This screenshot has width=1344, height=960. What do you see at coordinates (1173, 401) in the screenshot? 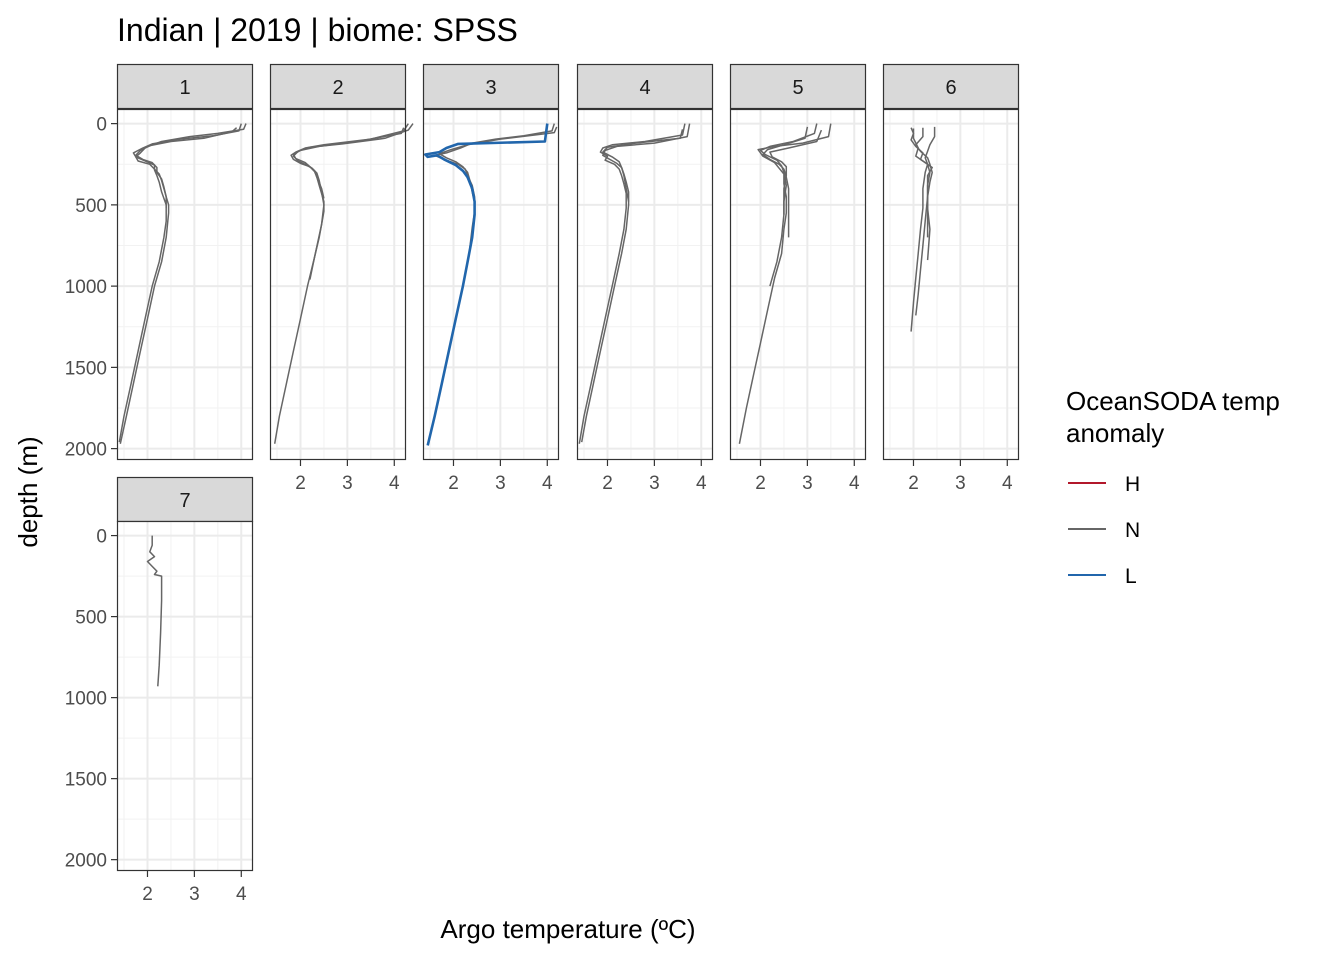
I see `legend-title-line-1: OceanSODA temp` at bounding box center [1173, 401].